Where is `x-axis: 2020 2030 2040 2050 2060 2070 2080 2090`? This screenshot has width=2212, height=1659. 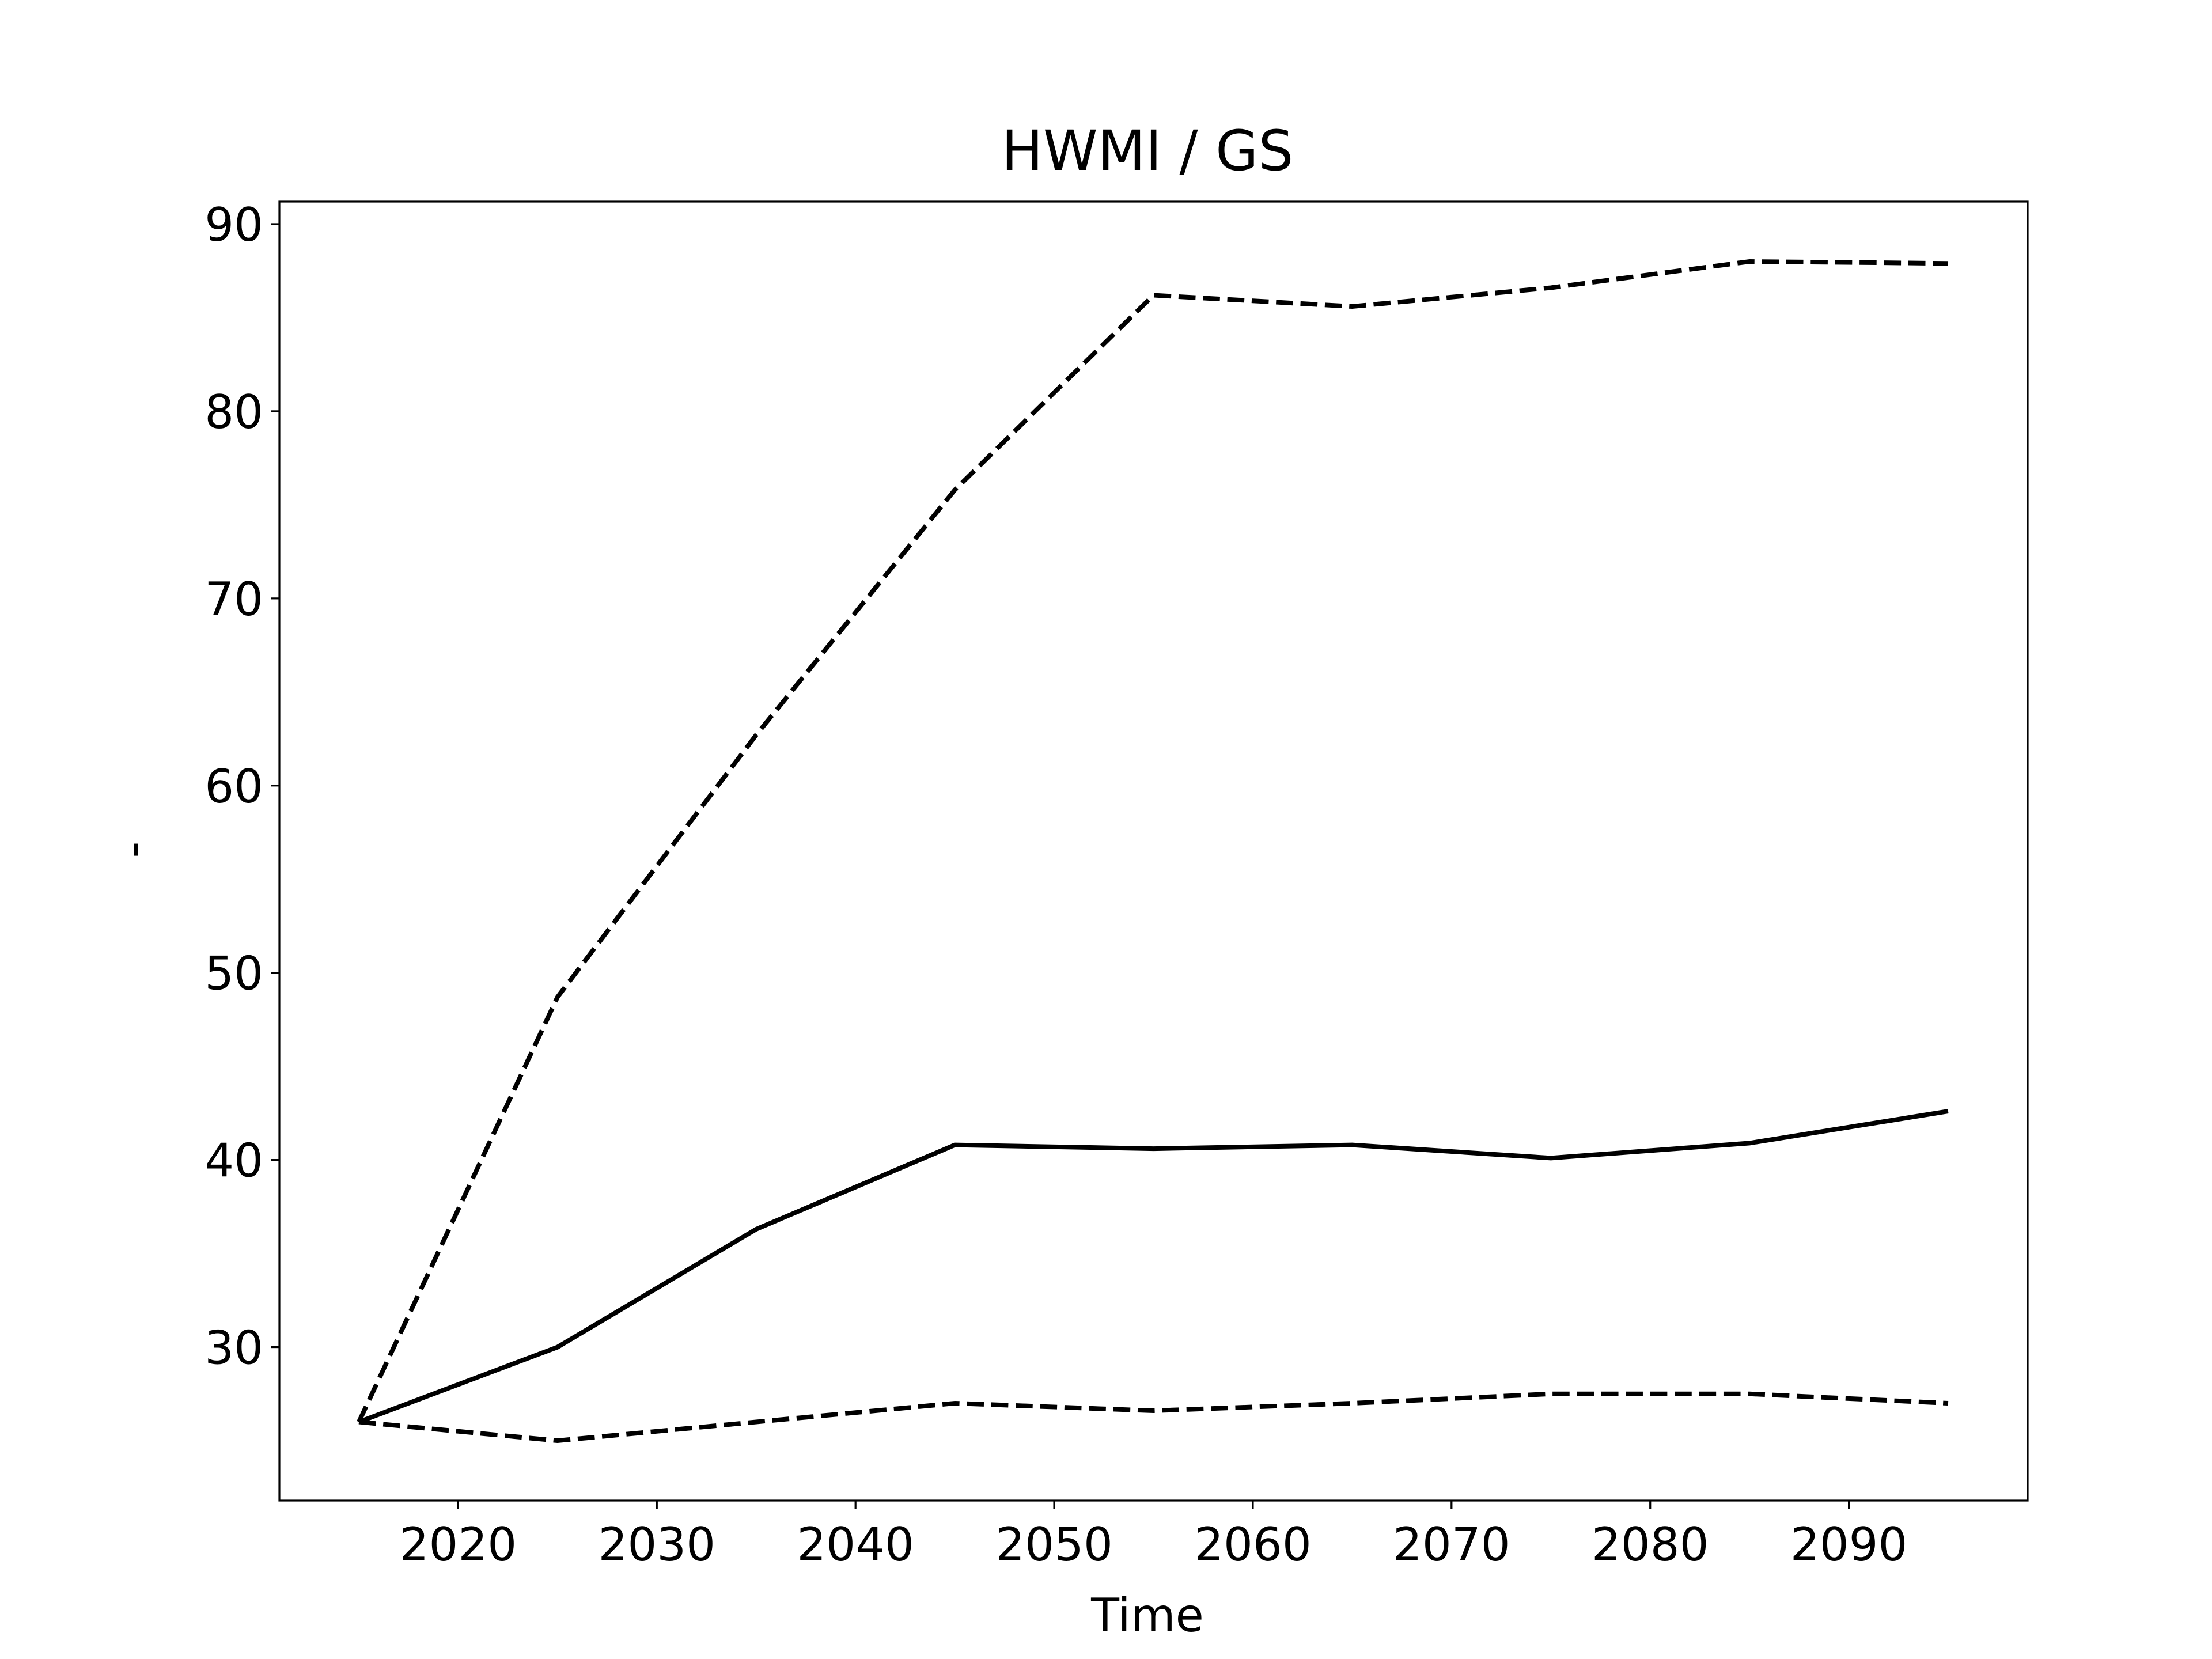
x-axis: 2020 2030 2040 2050 2060 2070 2080 2090 is located at coordinates (1154, 1536).